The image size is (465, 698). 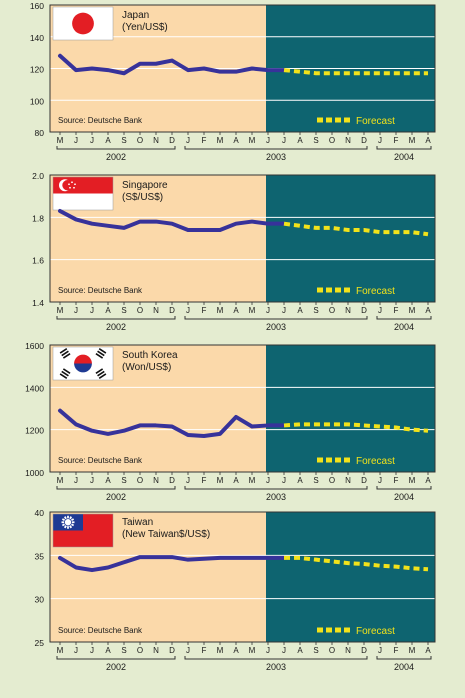 I want to click on singapore-flag-icon, so click(x=83, y=193).